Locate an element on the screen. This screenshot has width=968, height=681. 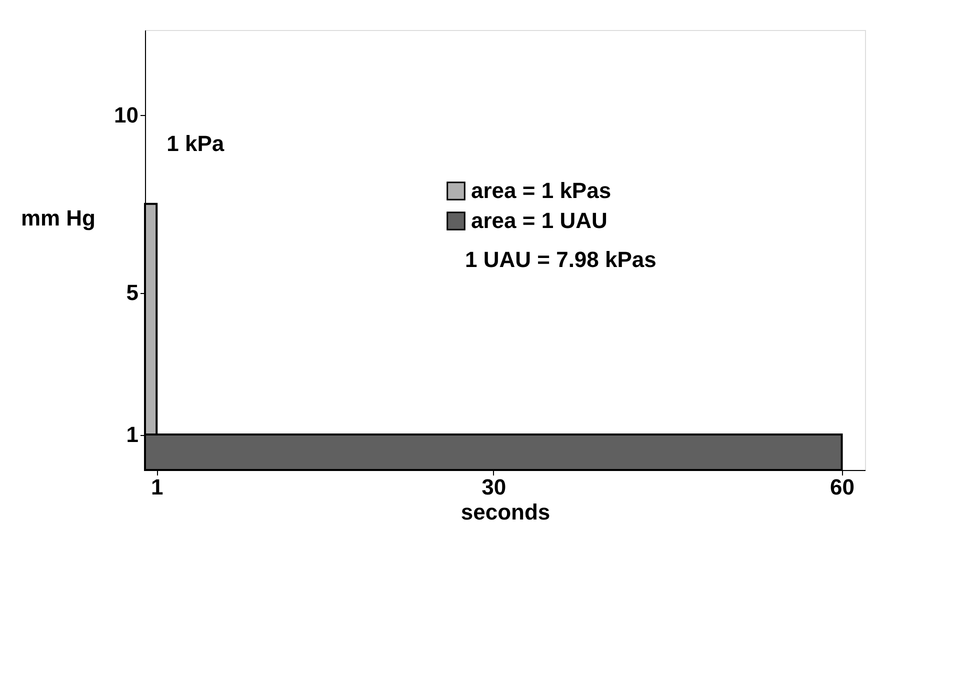
x-tick-label: 1 is located at coordinates (157, 487).